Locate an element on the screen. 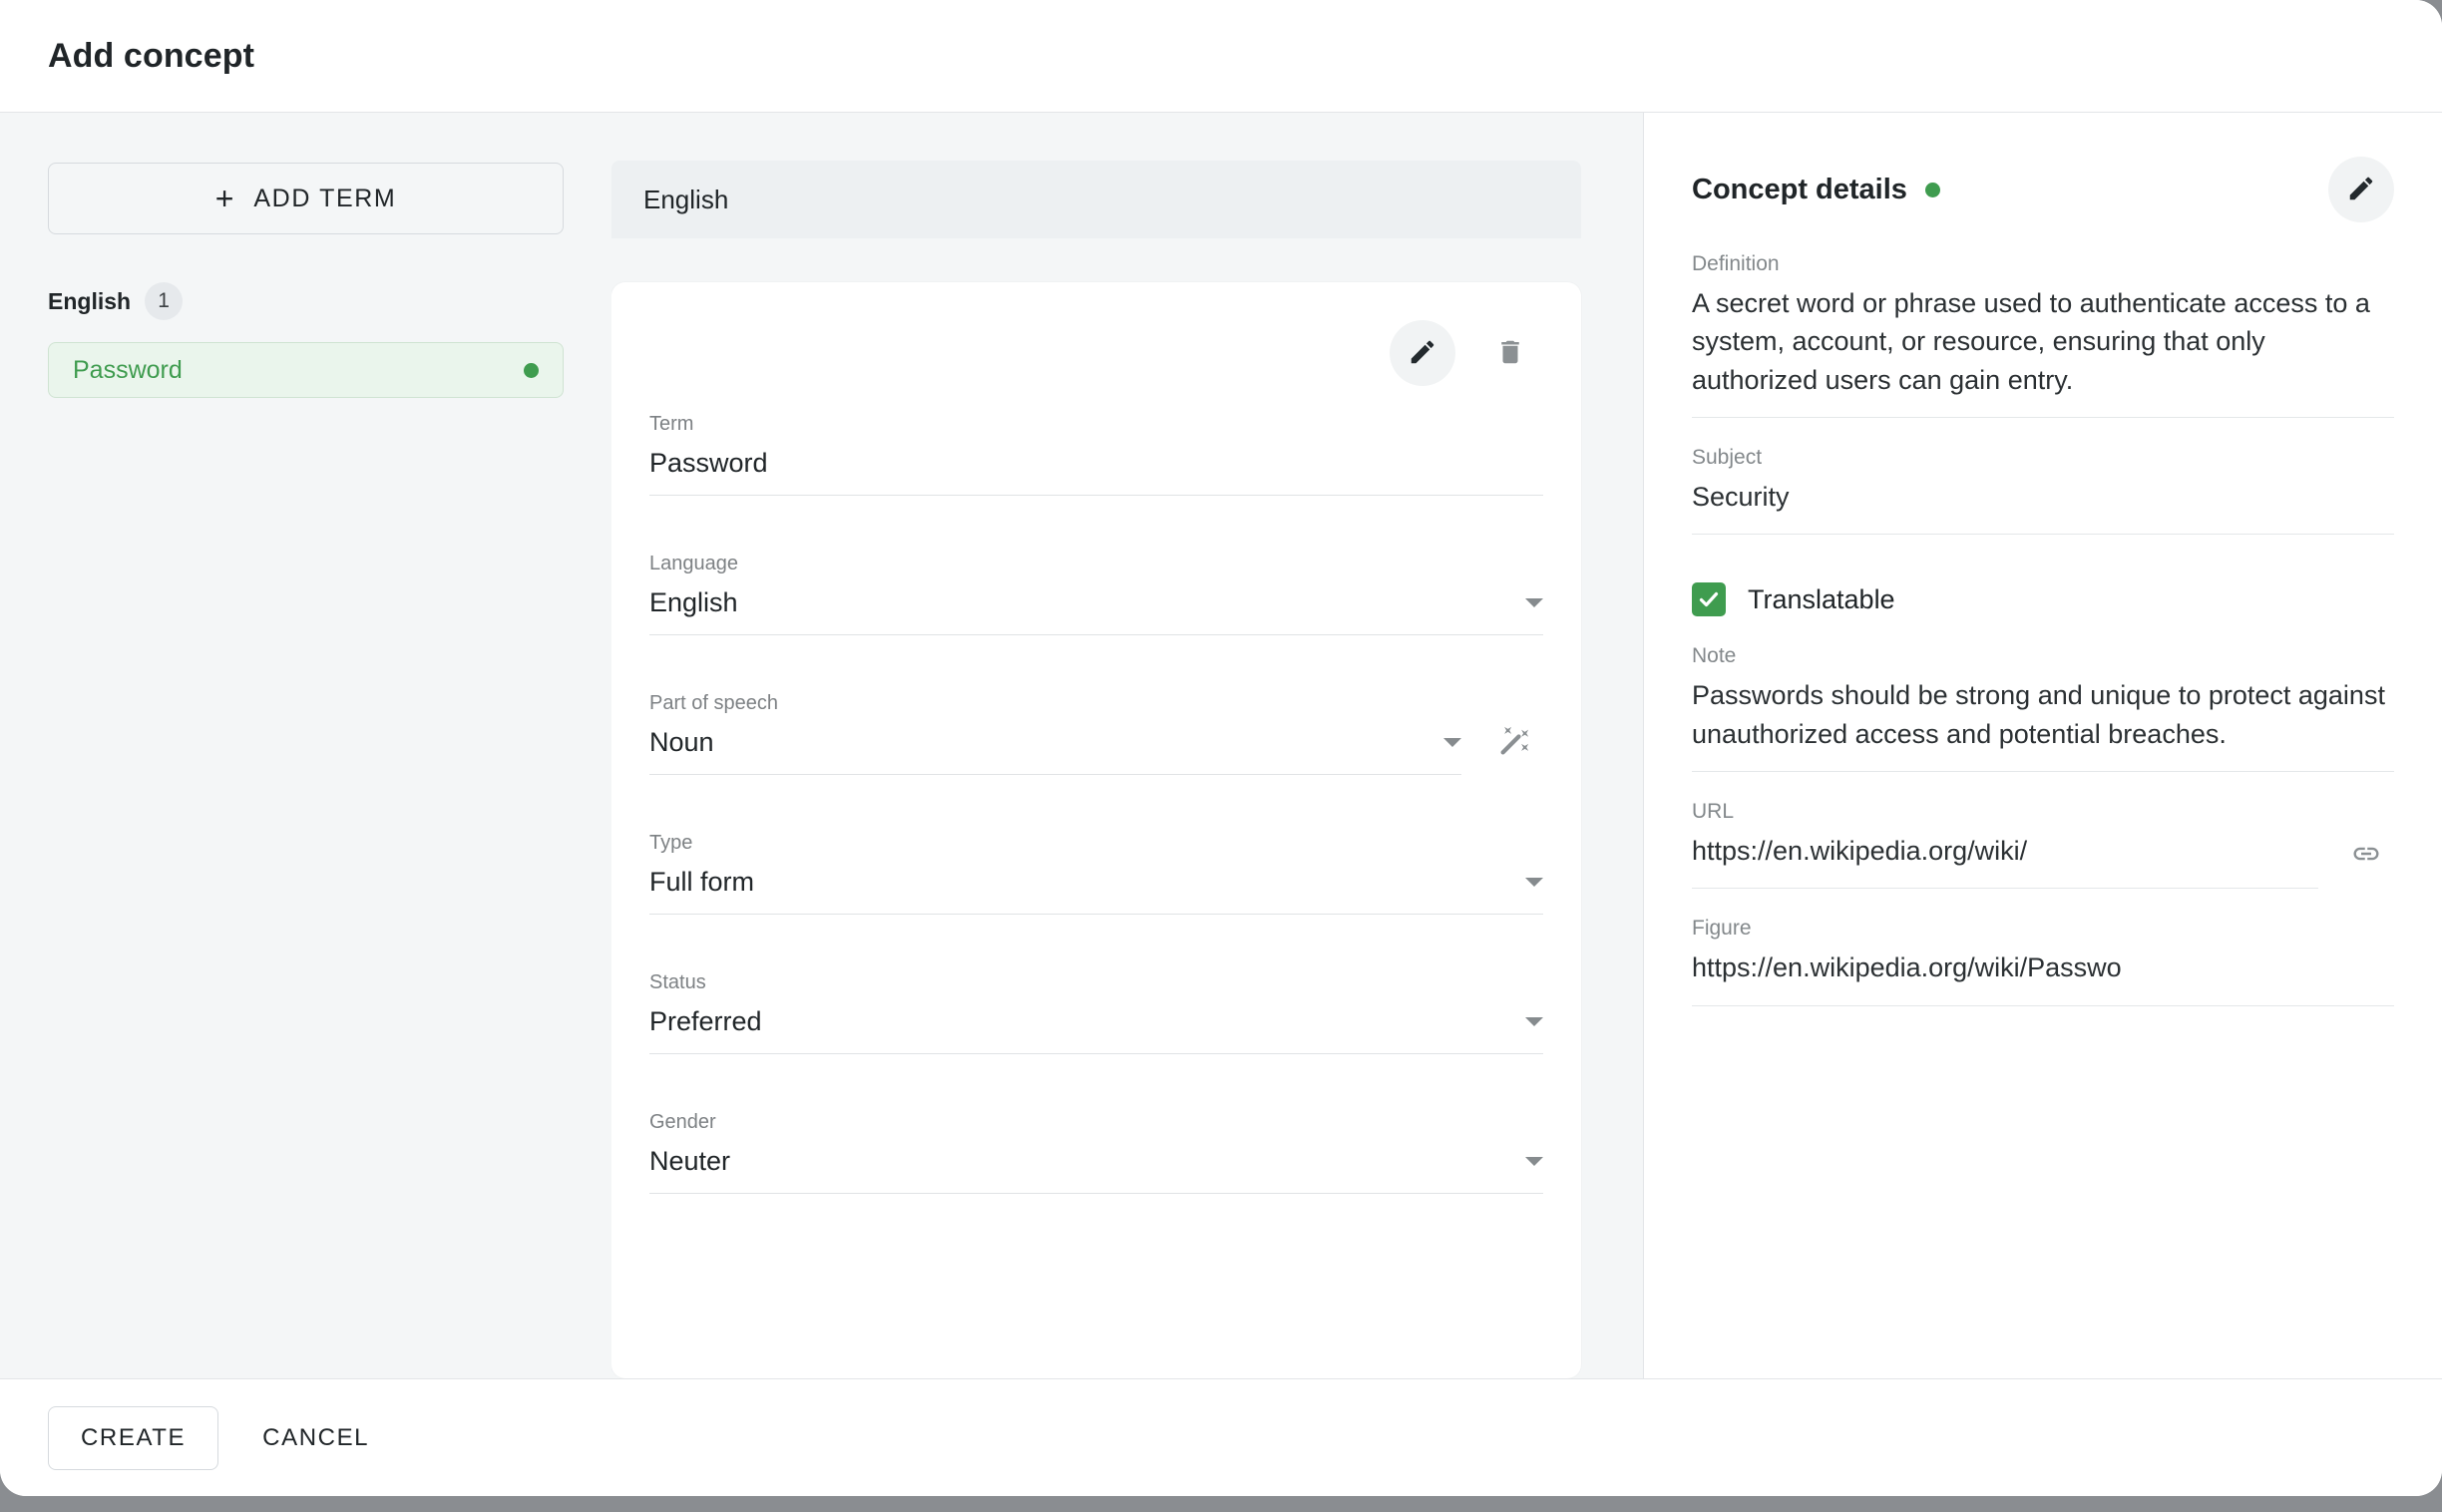  sidebar-term-label: Password is located at coordinates (128, 369).